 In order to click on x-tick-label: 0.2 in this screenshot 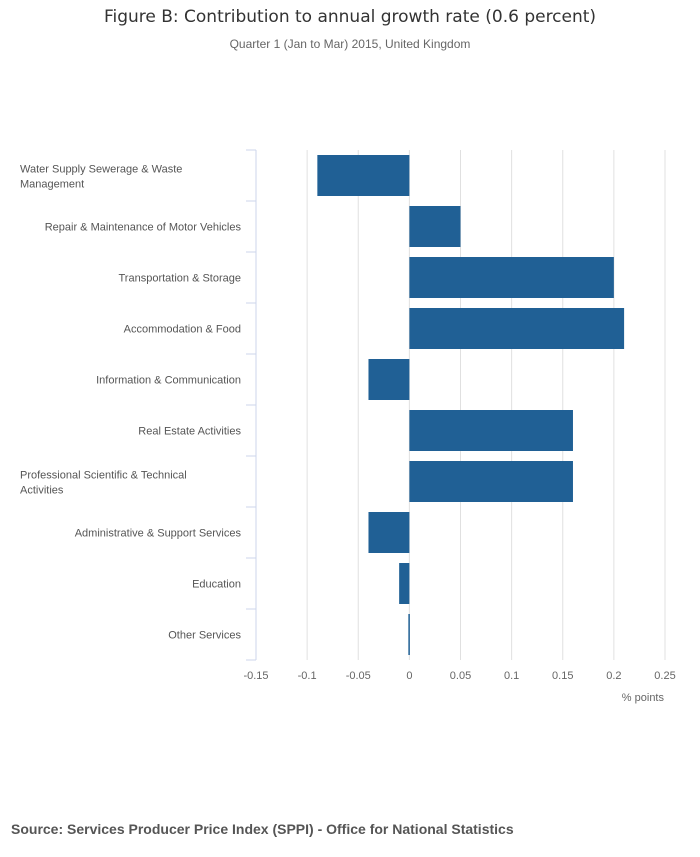, I will do `click(613, 676)`.